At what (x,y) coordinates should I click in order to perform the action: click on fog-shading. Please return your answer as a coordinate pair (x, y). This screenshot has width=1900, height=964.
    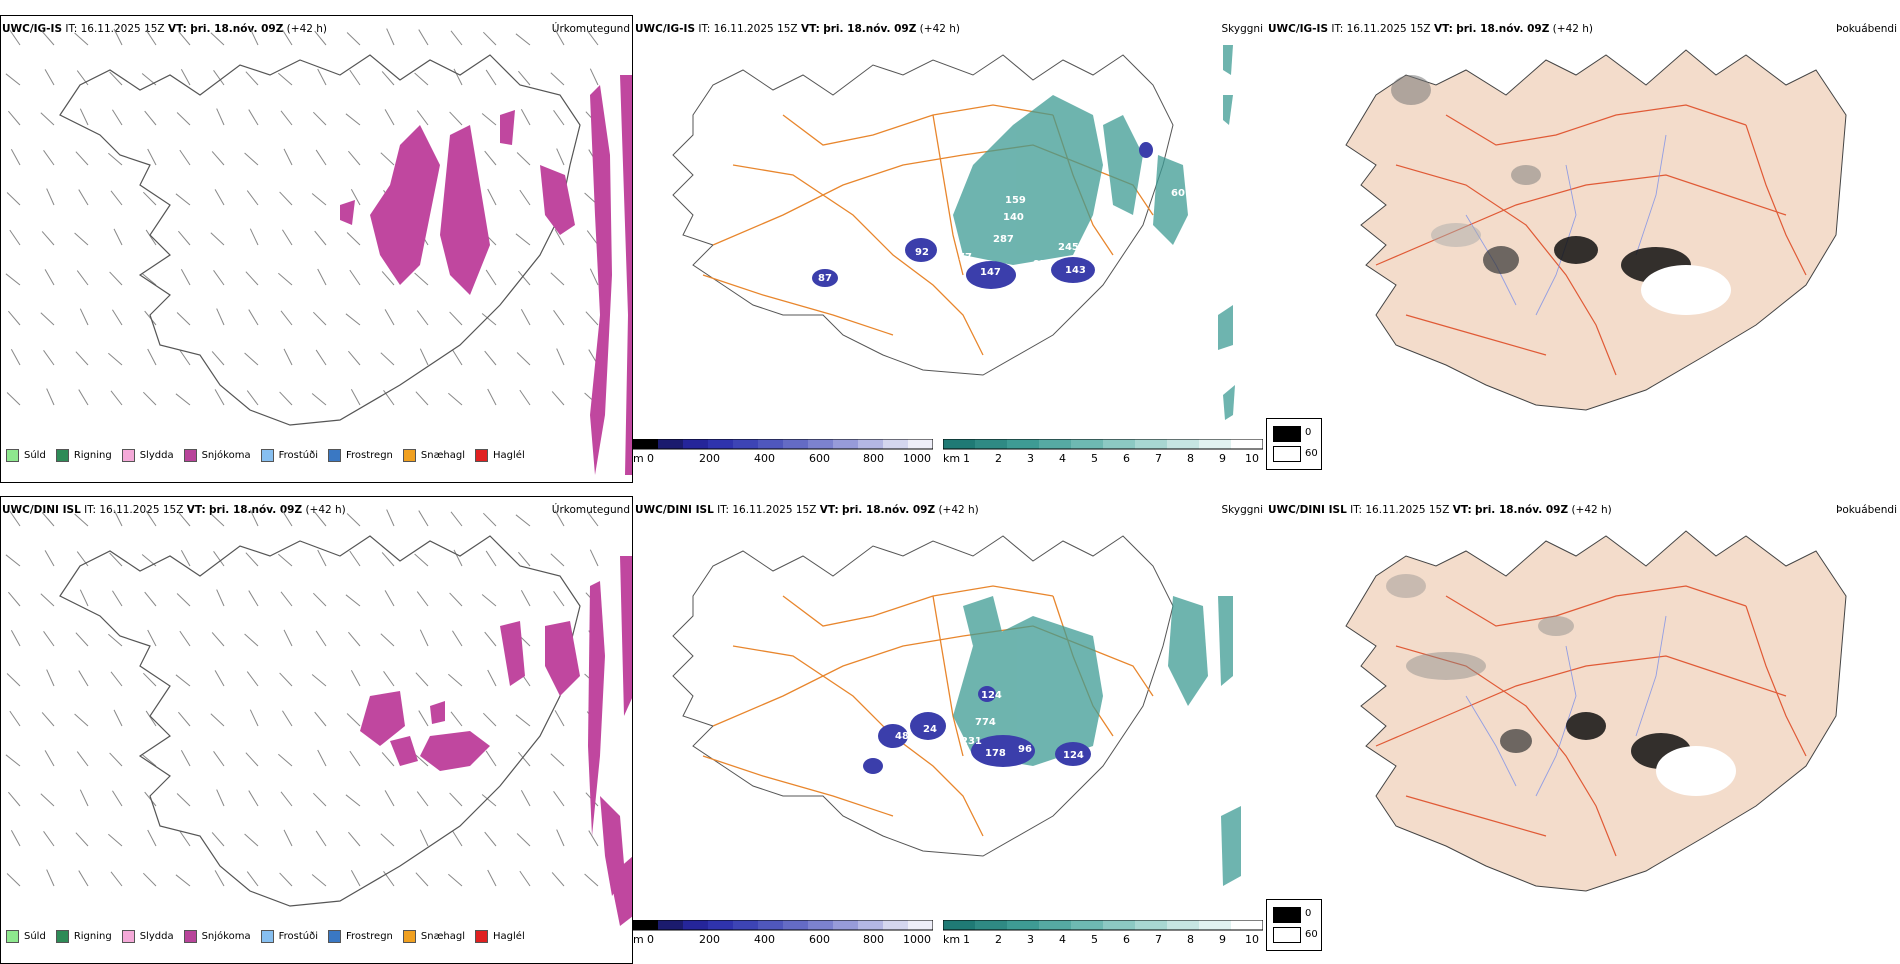
    Looking at the image, I should click on (1561, 195).